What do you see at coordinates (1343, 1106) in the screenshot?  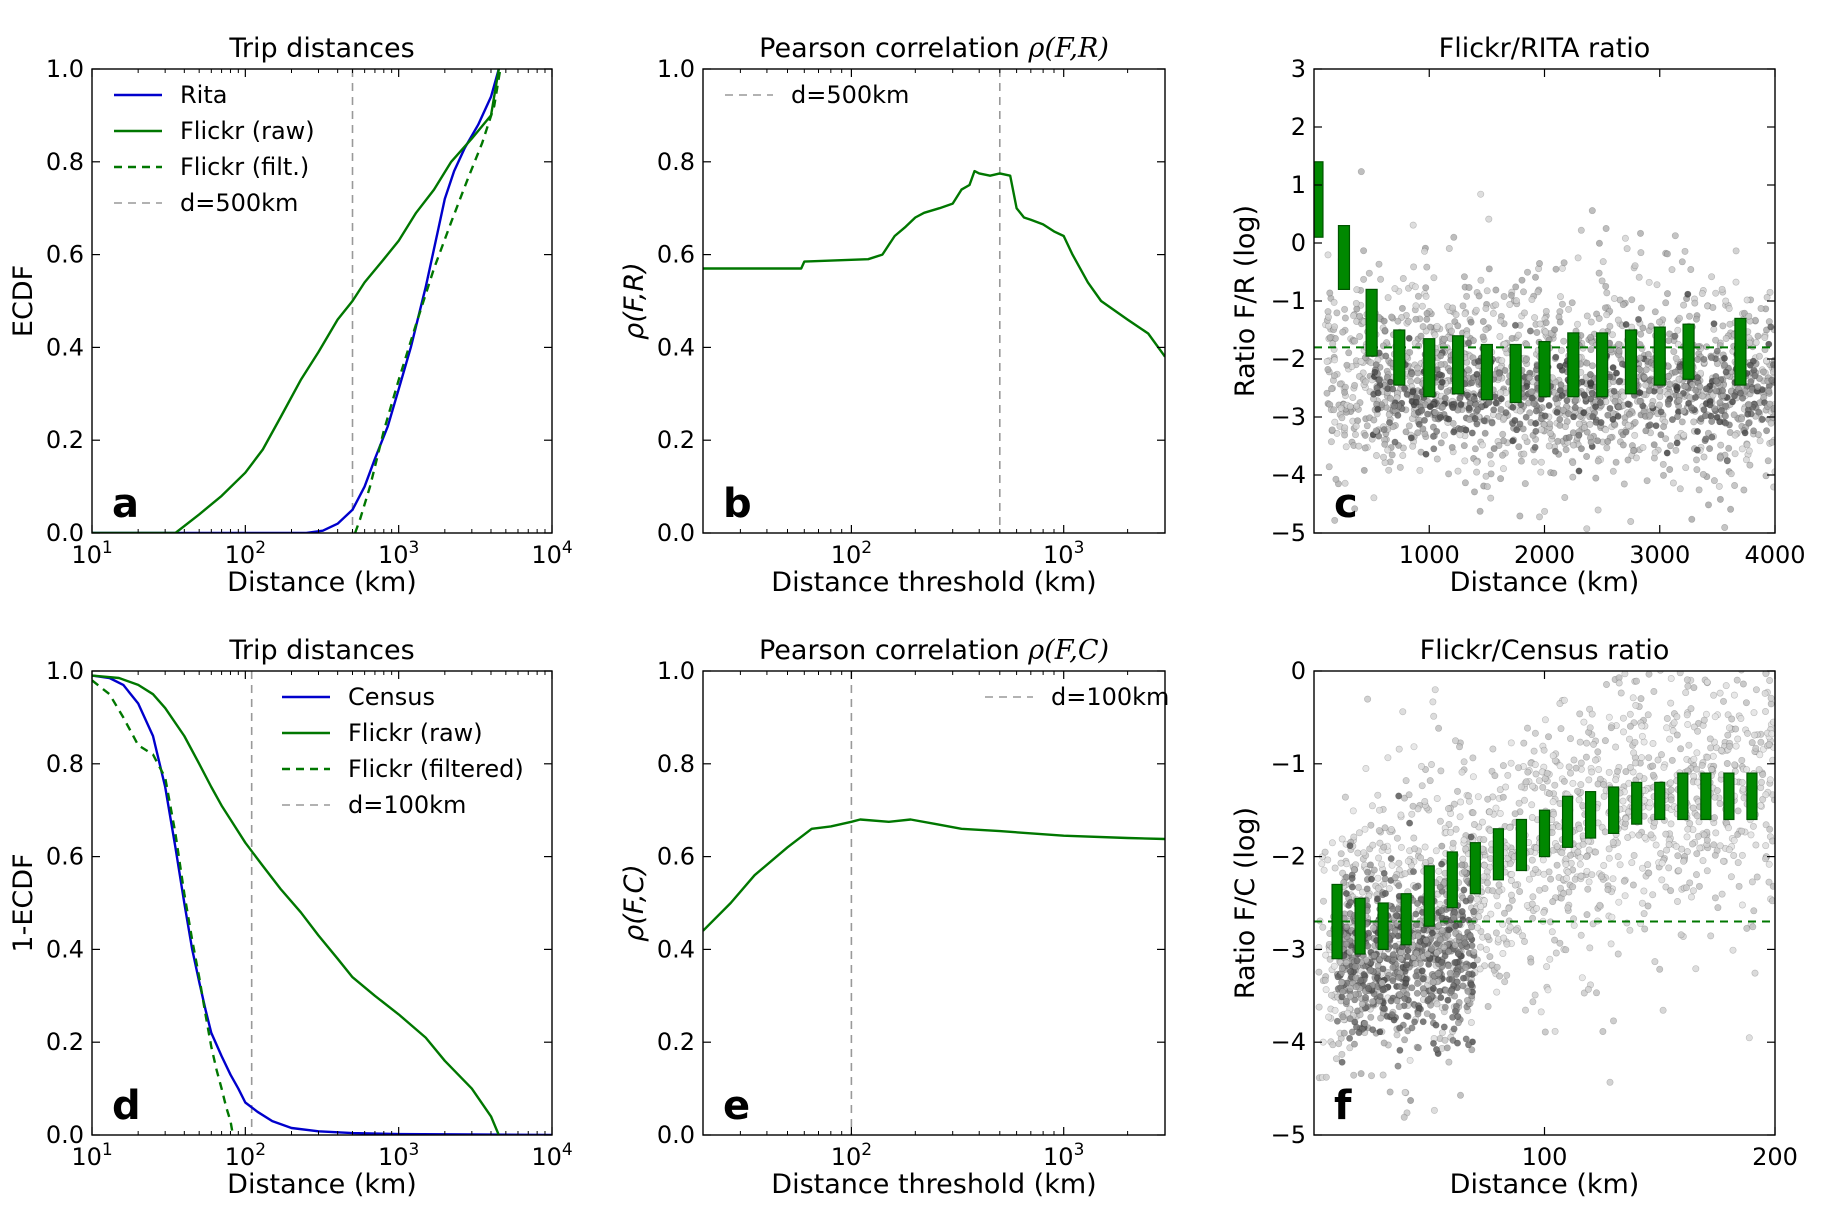 I see `panel-letter: f` at bounding box center [1343, 1106].